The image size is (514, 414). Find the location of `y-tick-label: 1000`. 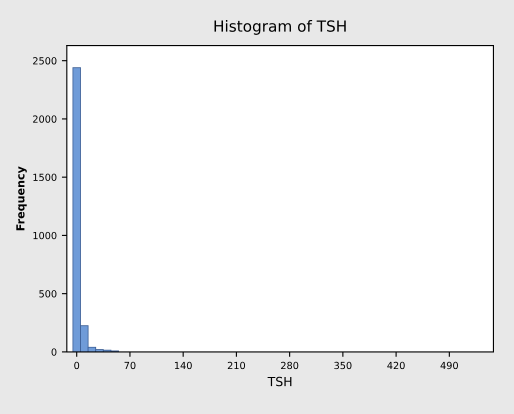

y-tick-label: 1000 is located at coordinates (44, 236).